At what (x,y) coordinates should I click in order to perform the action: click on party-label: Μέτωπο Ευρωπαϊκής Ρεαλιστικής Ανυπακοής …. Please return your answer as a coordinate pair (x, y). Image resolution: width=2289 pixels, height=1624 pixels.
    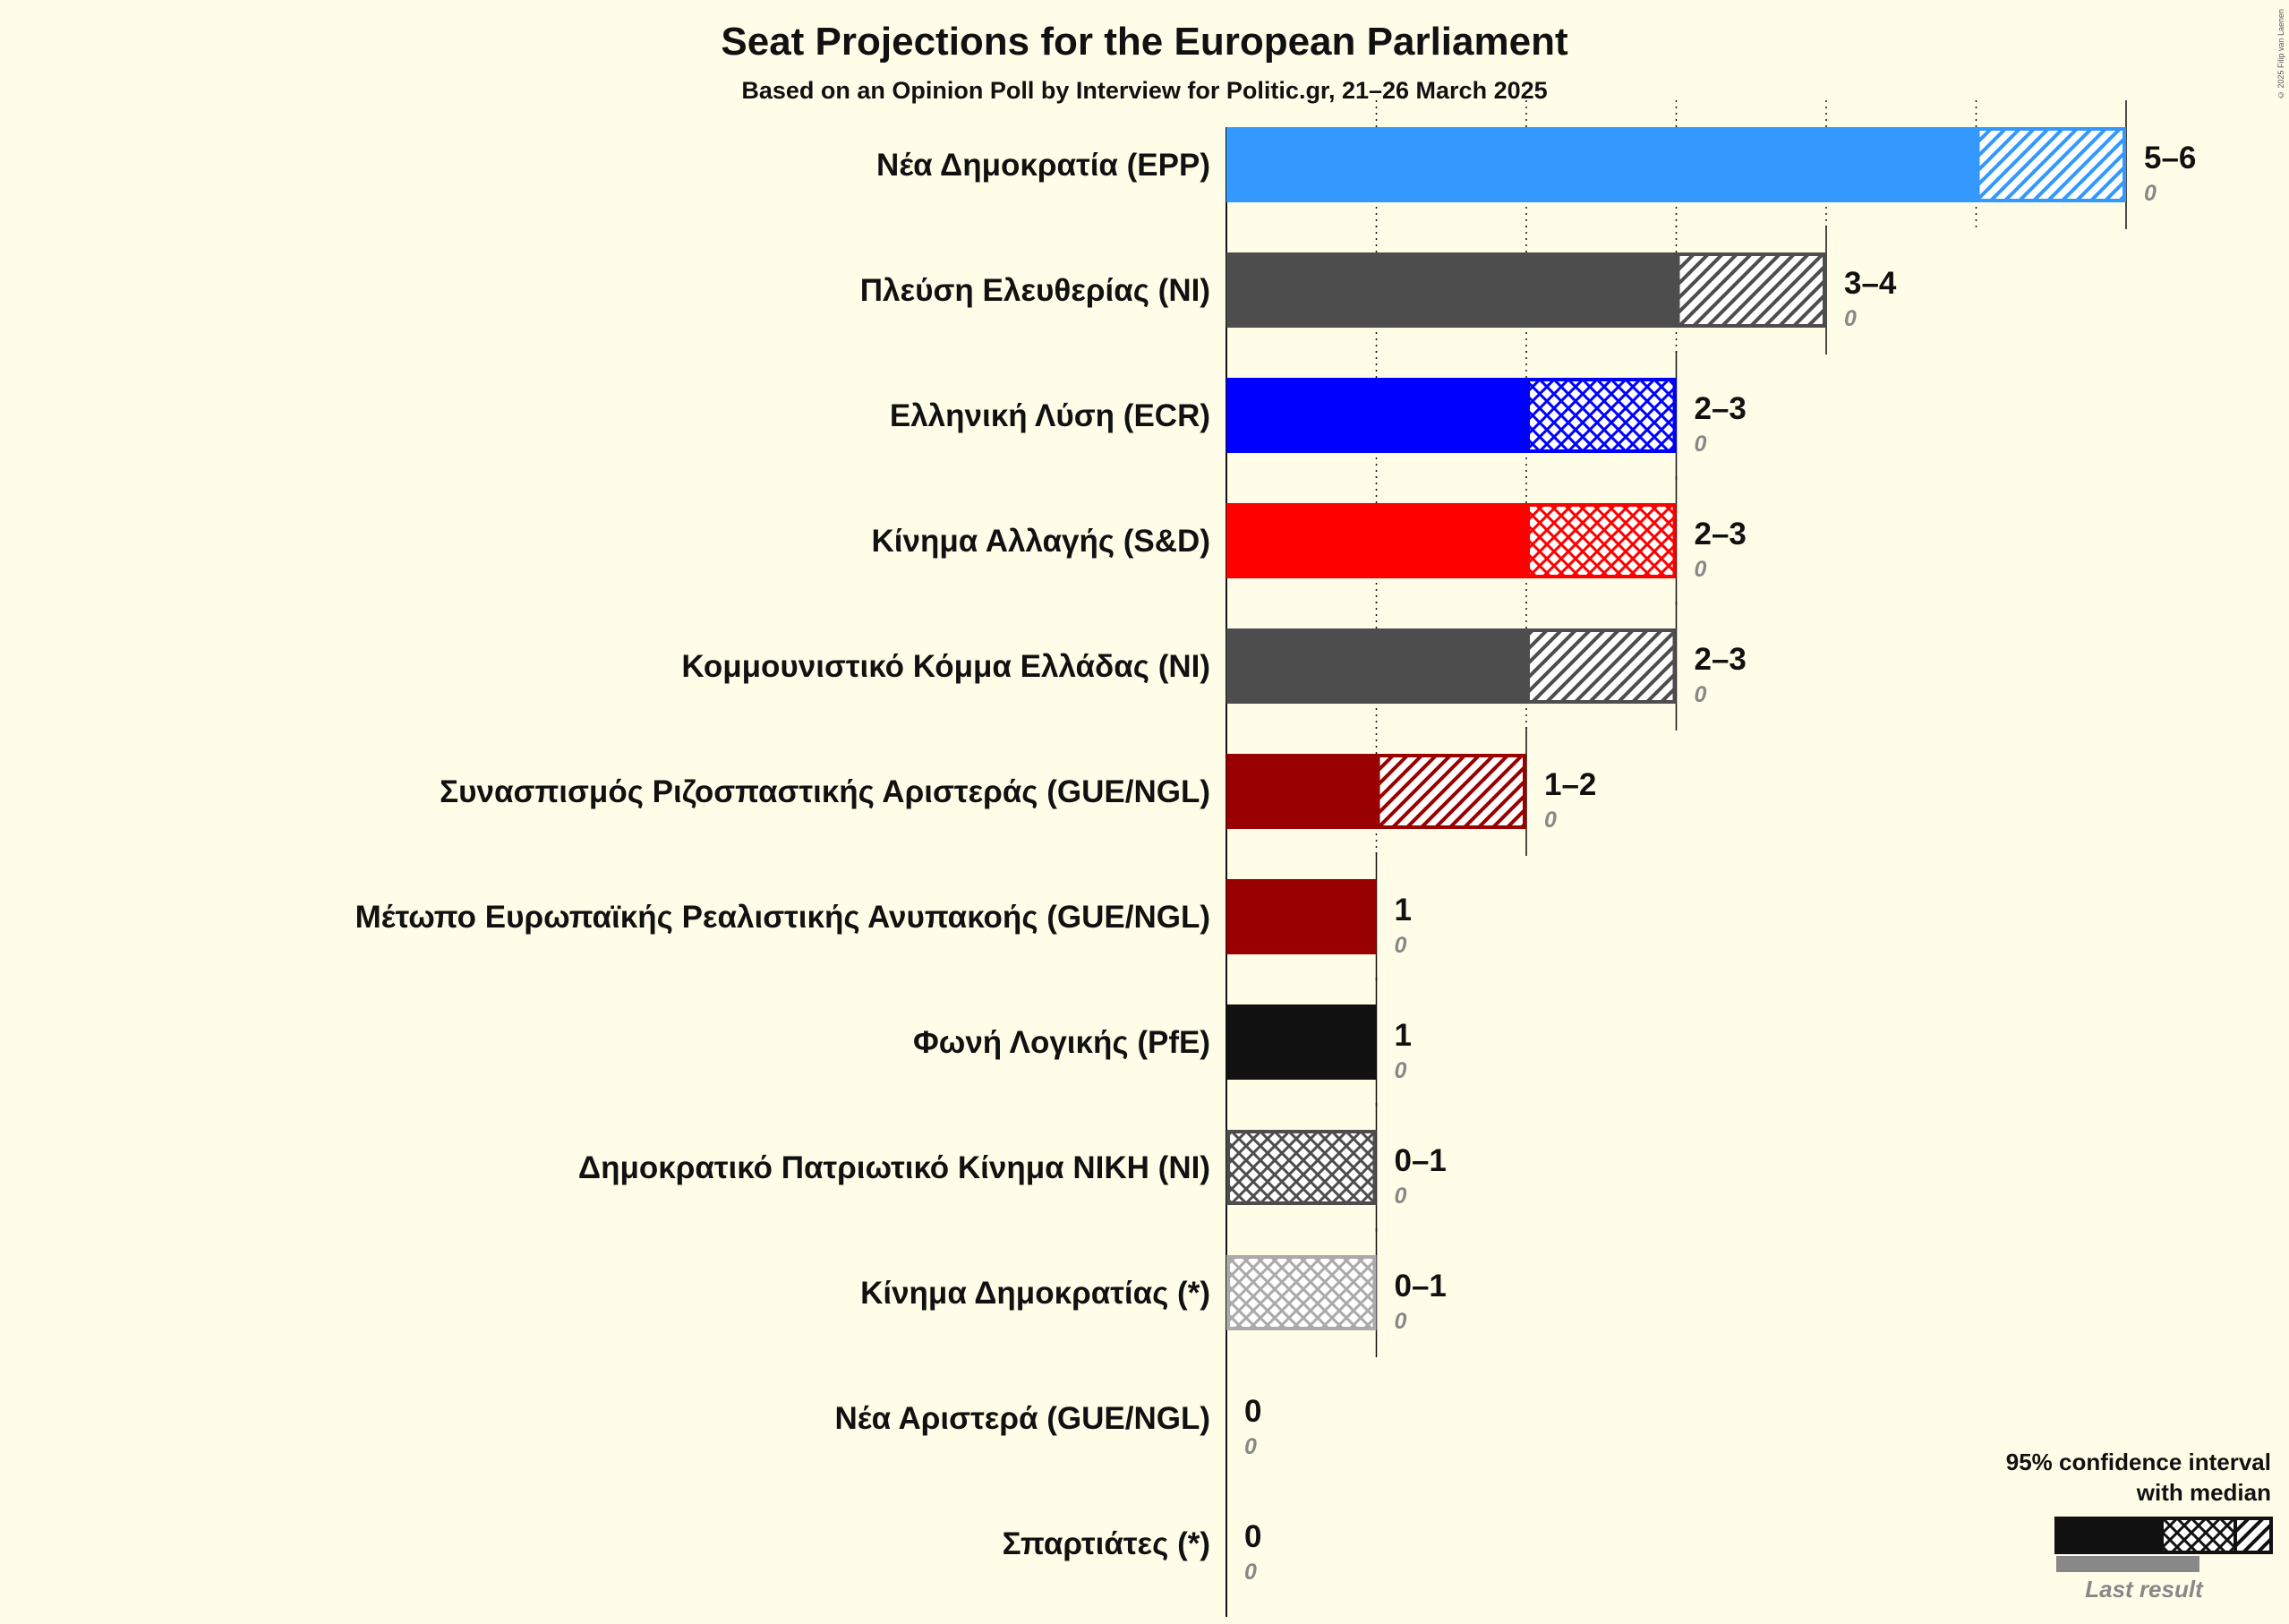
    Looking at the image, I should click on (782, 917).